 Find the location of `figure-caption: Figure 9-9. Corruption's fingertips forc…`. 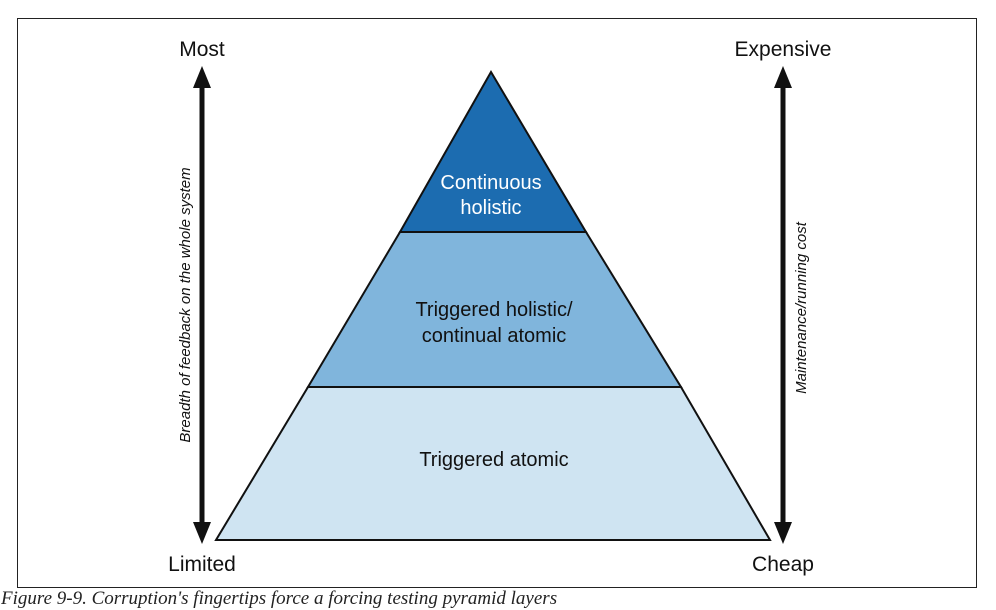

figure-caption: Figure 9-9. Corruption's fingertips forc… is located at coordinates (279, 598).